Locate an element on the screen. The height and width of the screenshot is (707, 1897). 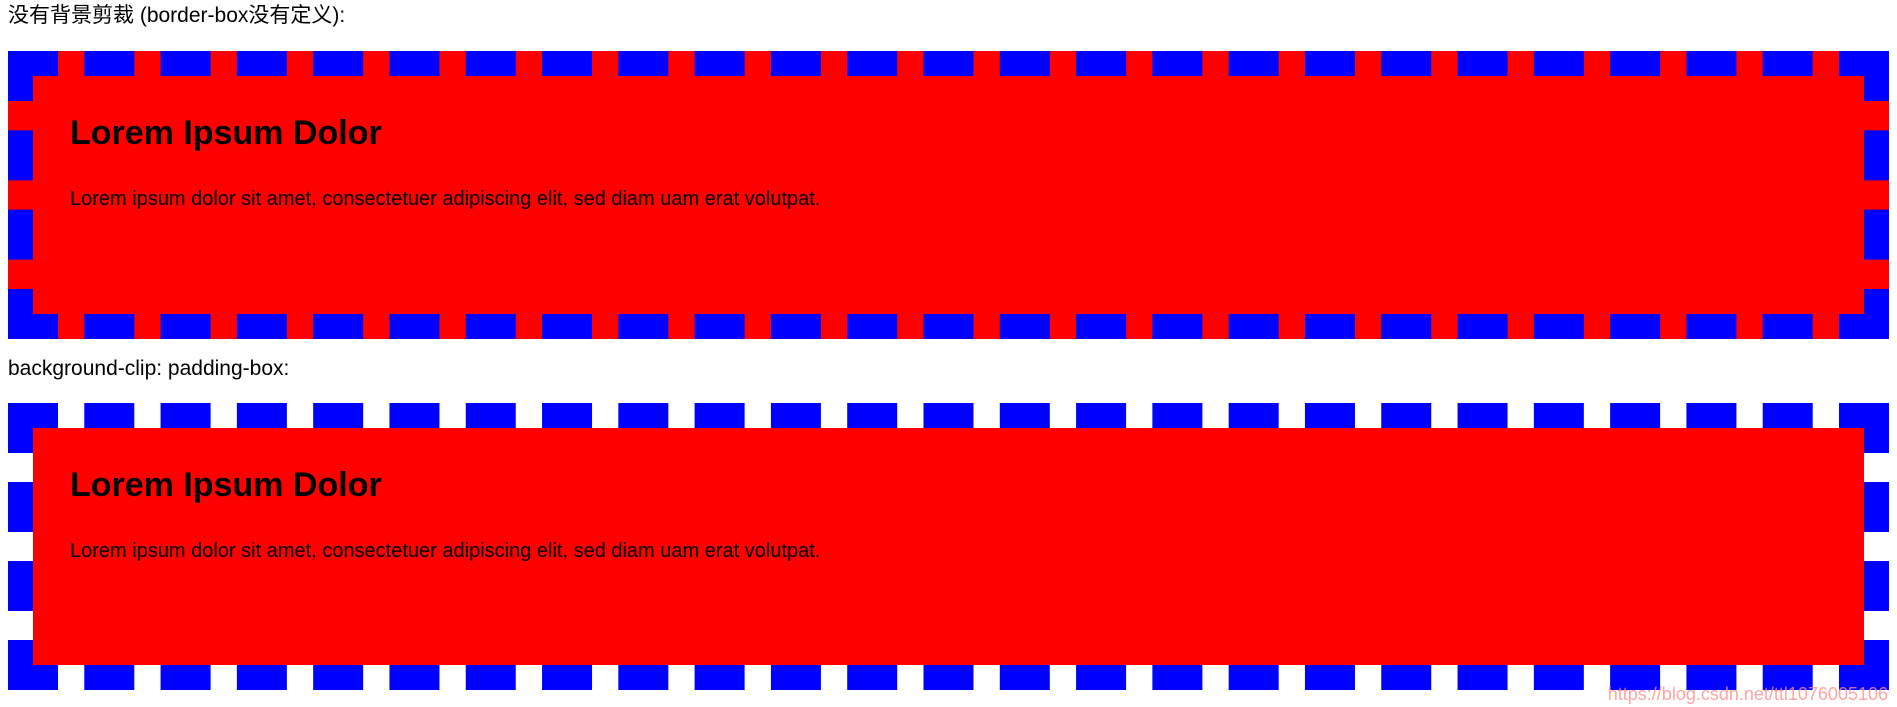
label-padding-clip: background-clip: padding-box: is located at coordinates (149, 368).